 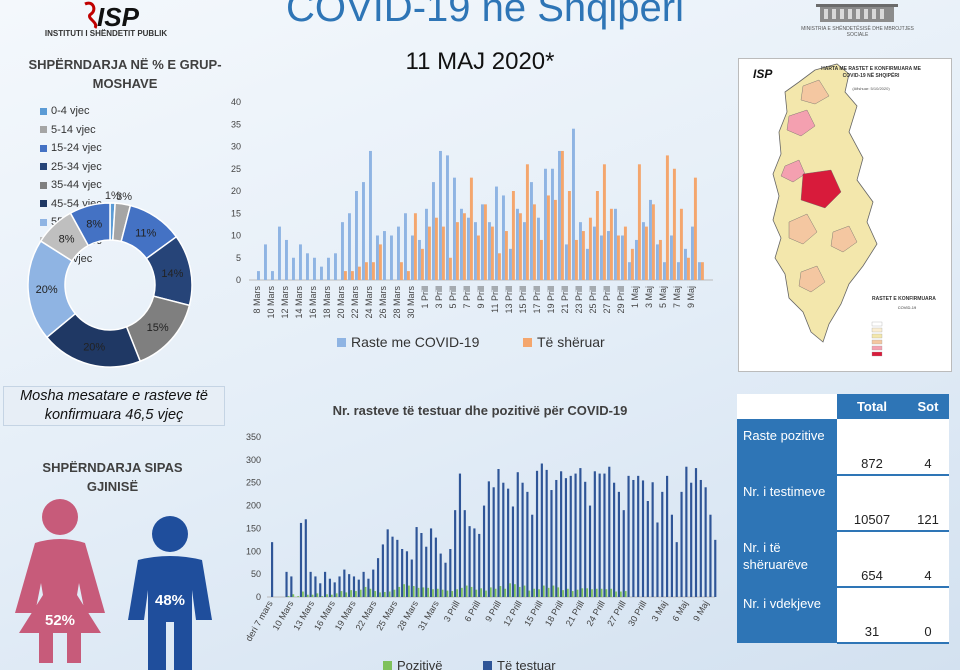 I want to click on x-tick-label: 9 Maj, so click(x=701, y=611).